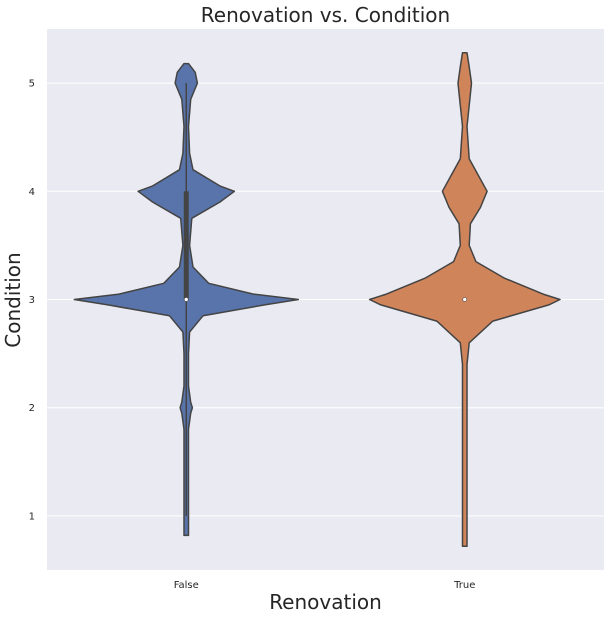  I want to click on x-axis-label: Renovation, so click(325, 602).